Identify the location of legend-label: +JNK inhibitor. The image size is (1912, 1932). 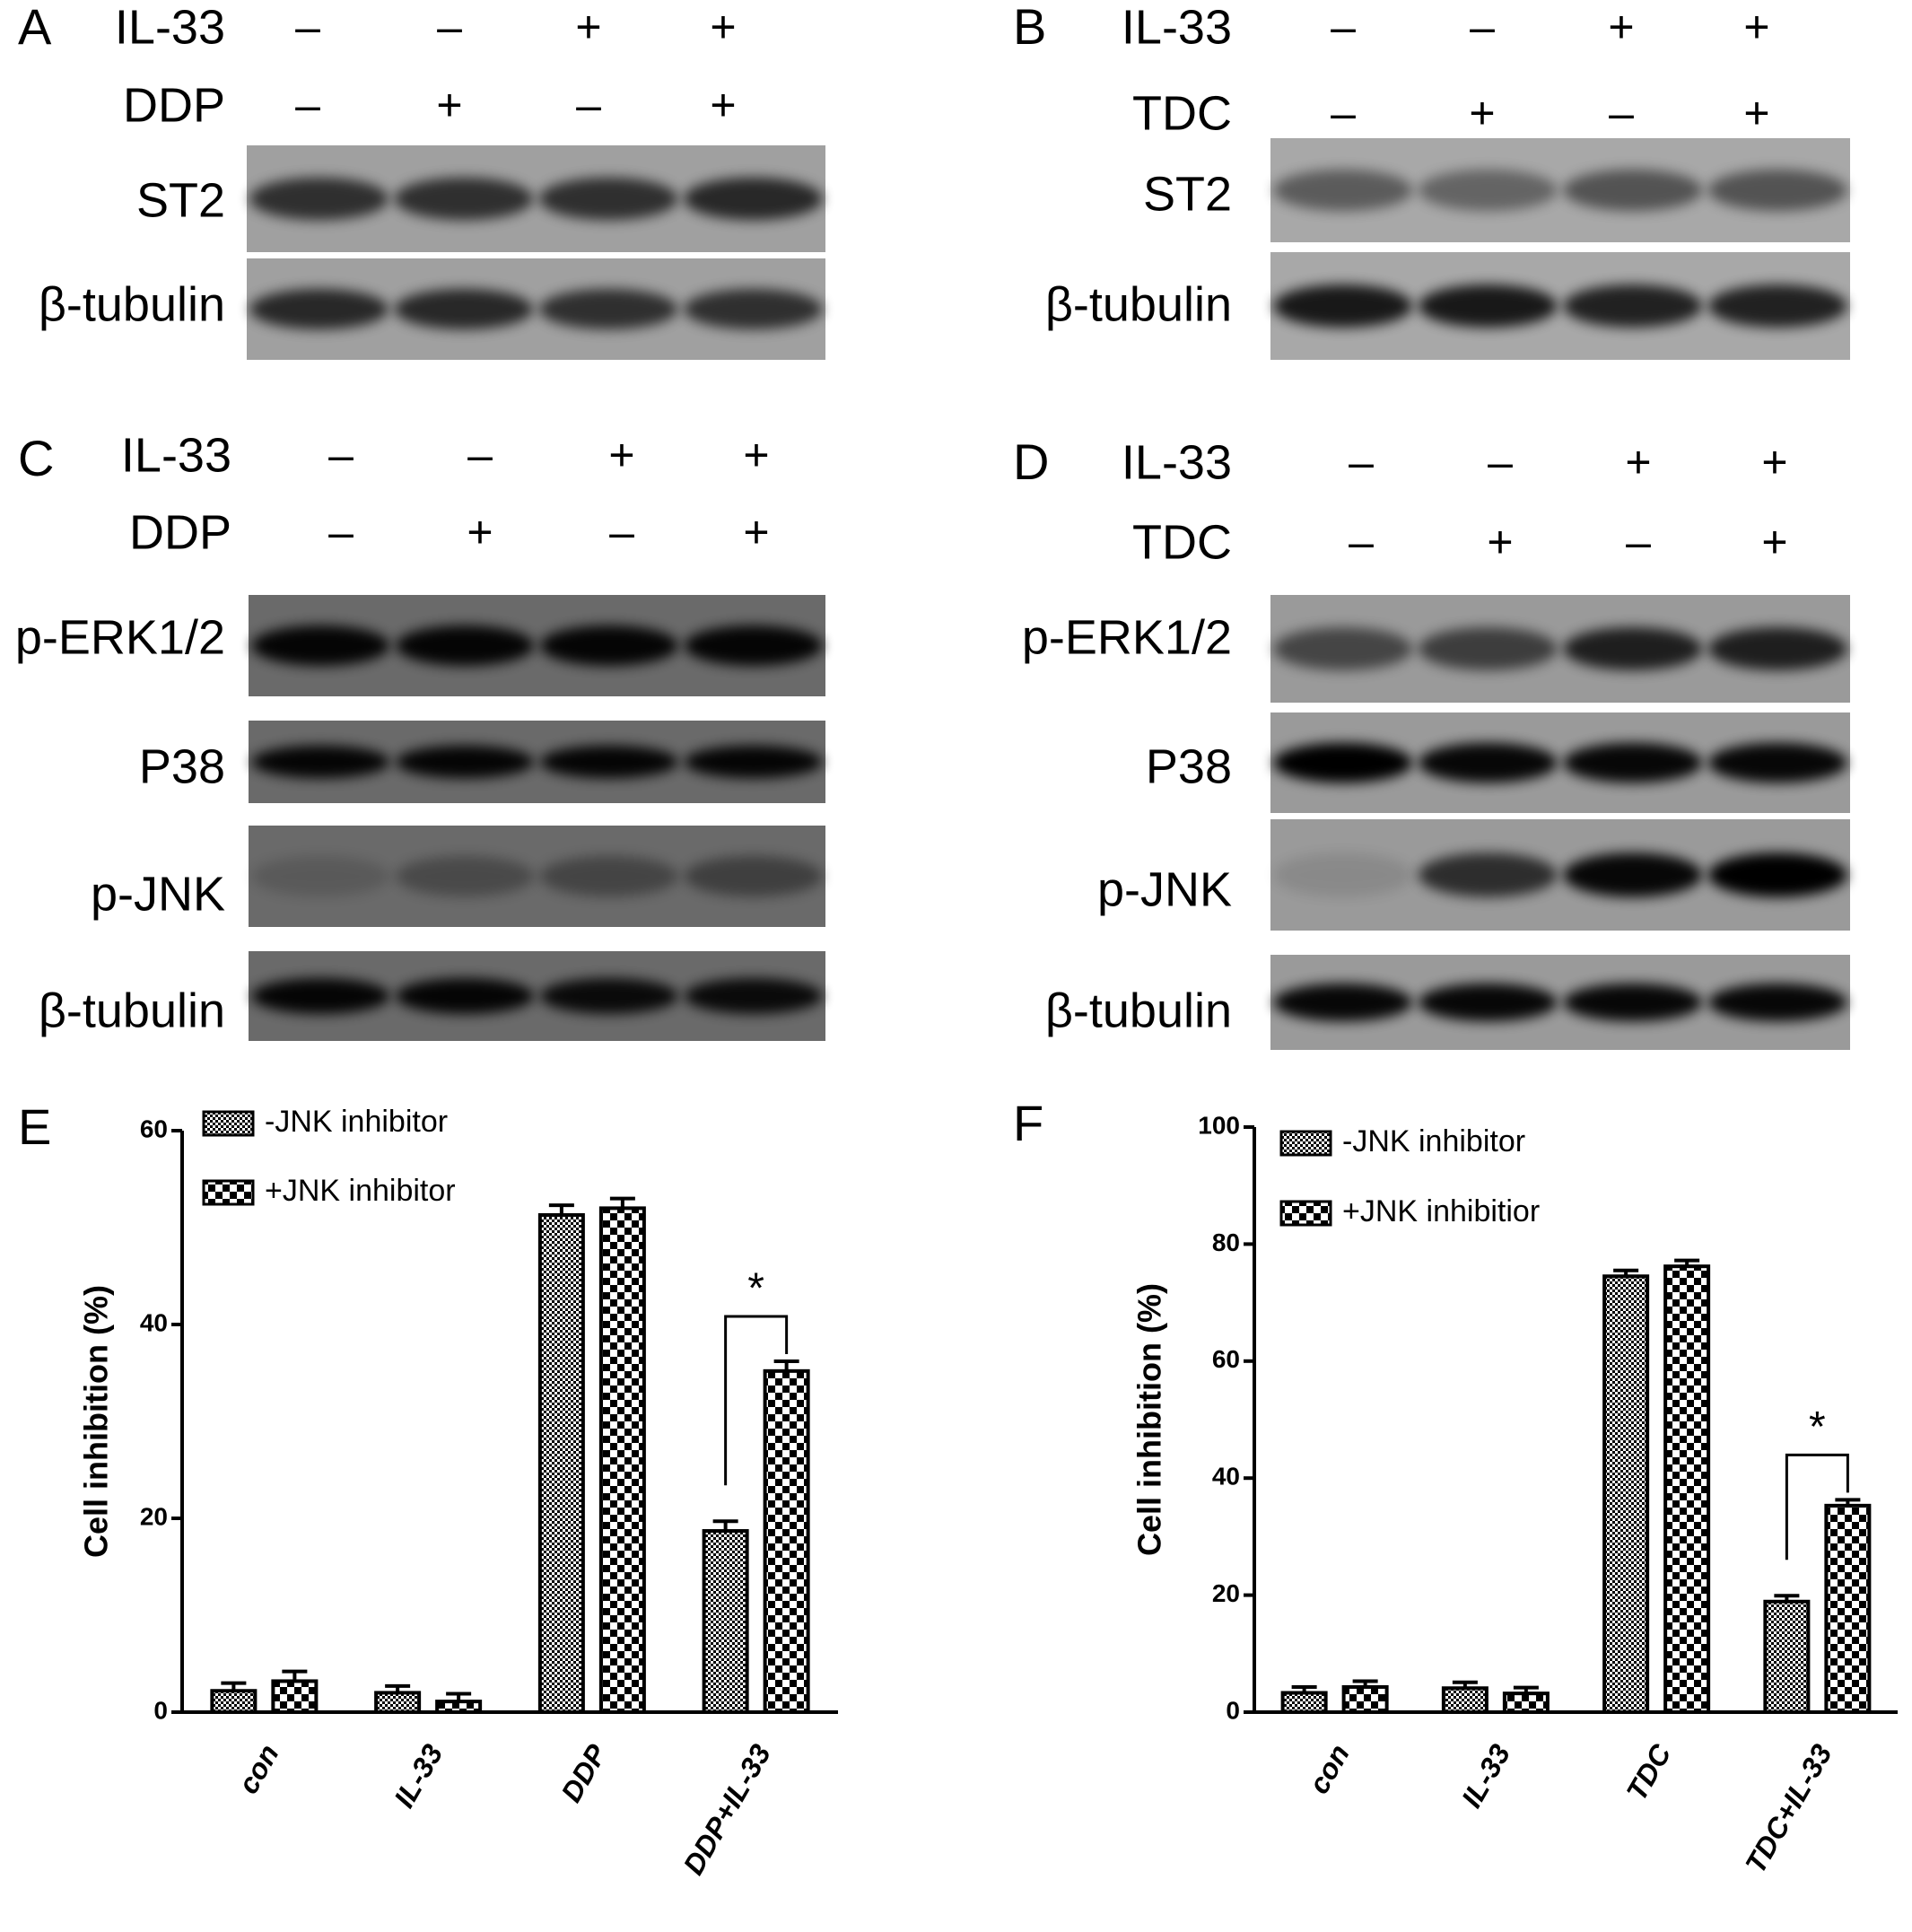
(360, 1191).